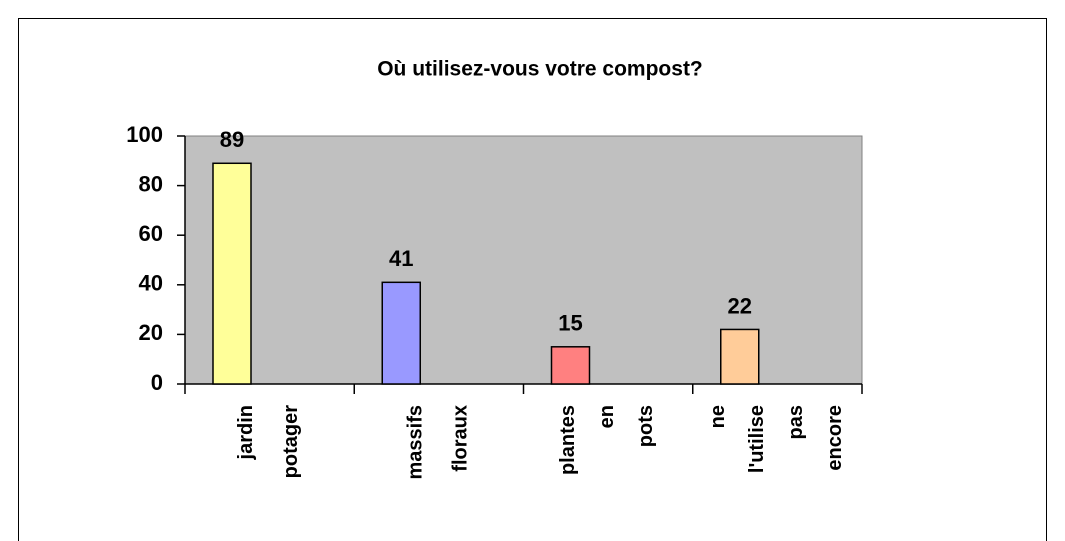 The width and height of the screenshot is (1065, 541). I want to click on value-label: 22, so click(740, 305).